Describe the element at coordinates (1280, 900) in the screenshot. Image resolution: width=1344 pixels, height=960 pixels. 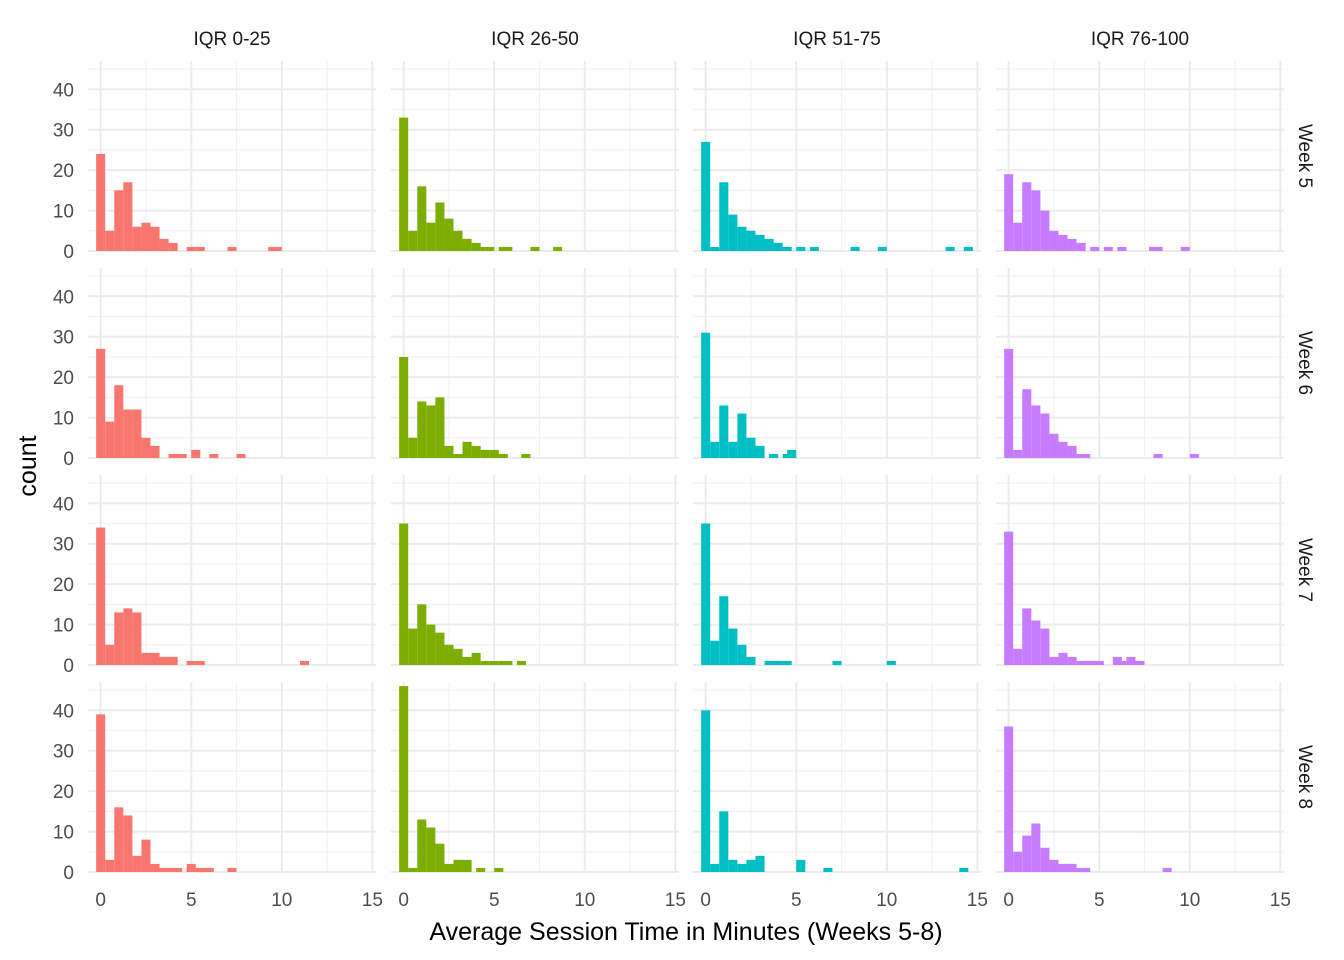
I see `x-tick-label: 15` at that location.